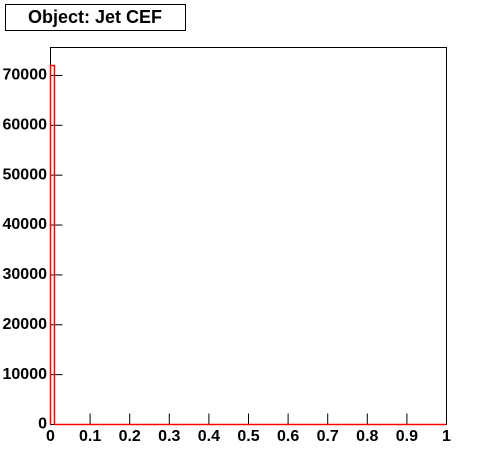 This screenshot has height=472, width=496. I want to click on x-tick-label: 0.3, so click(169, 436).